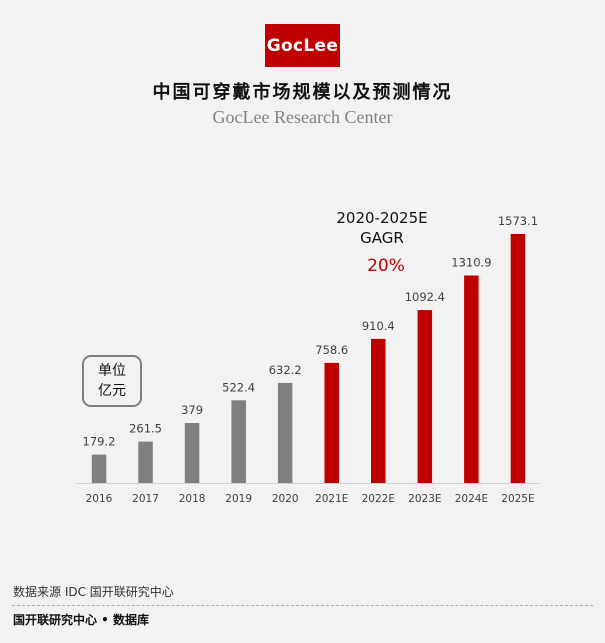 Image resolution: width=605 pixels, height=643 pixels. What do you see at coordinates (386, 266) in the screenshot?
I see `gagr-value: 20%` at bounding box center [386, 266].